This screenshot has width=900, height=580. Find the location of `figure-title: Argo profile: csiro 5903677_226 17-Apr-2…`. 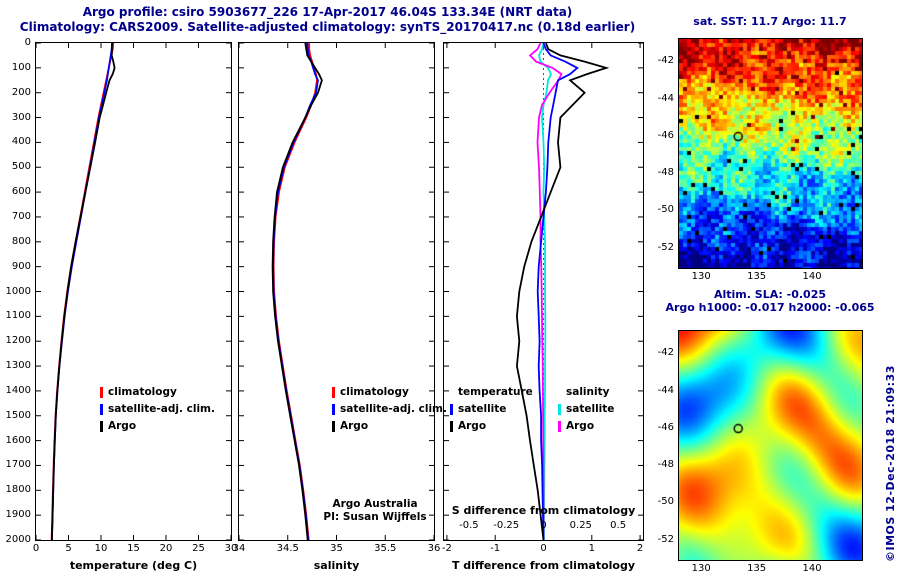

figure-title: Argo profile: csiro 5903677_226 17-Apr-2… is located at coordinates (327, 12).